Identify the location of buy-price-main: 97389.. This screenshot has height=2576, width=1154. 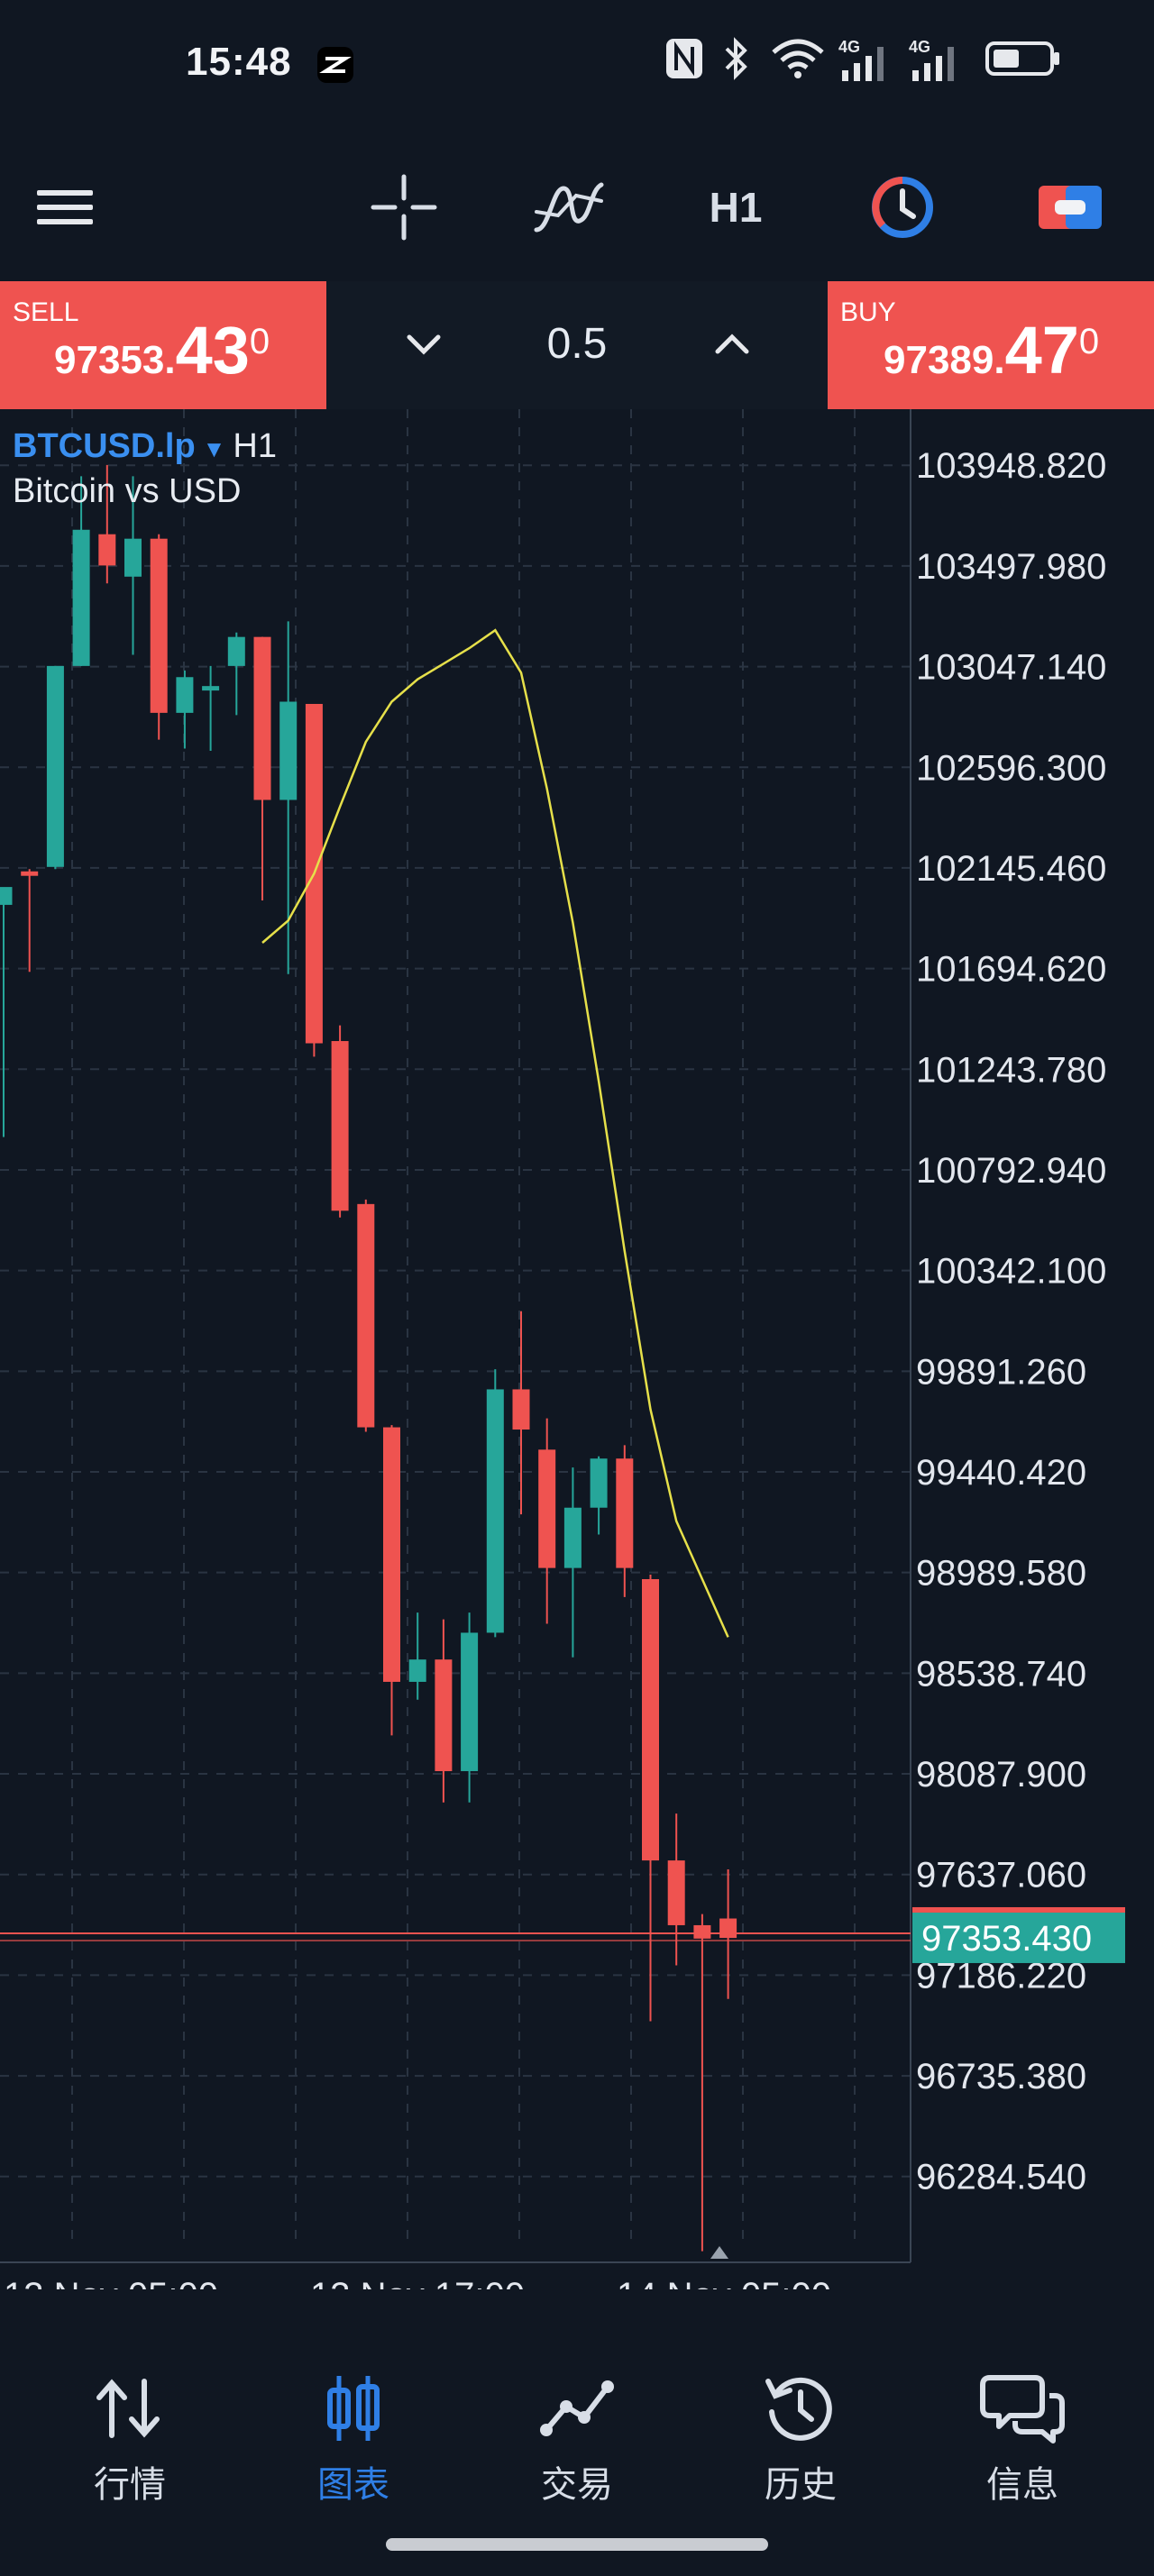
(944, 360).